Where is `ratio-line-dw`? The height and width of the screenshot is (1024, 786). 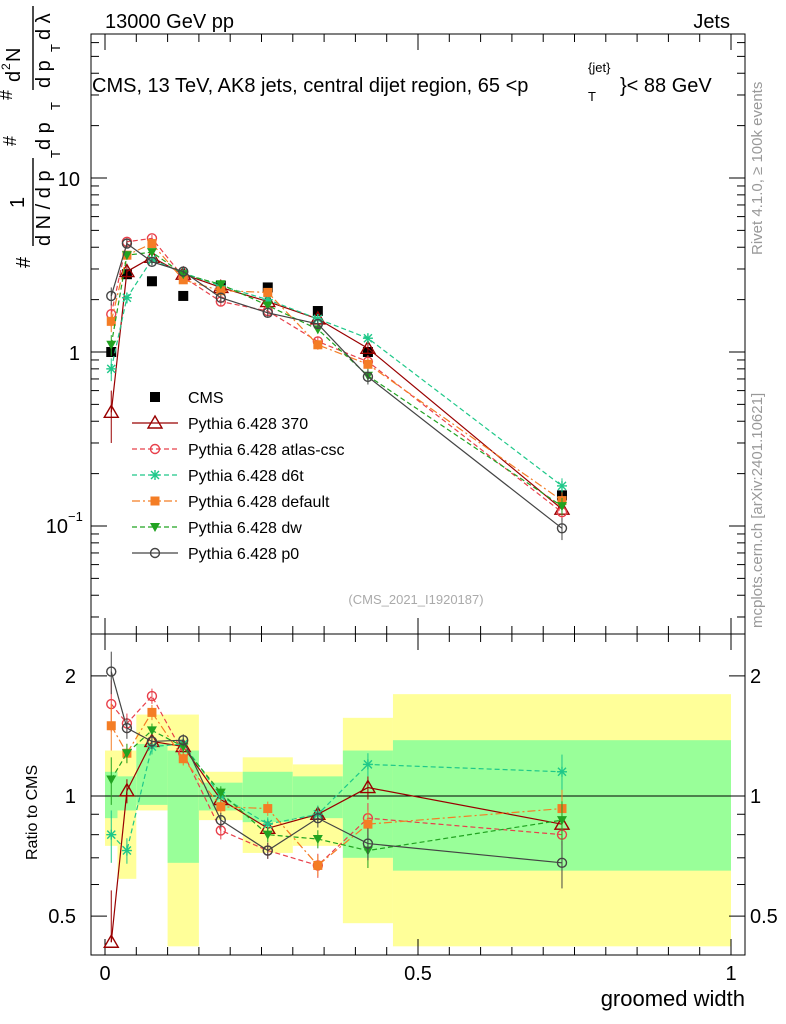 ratio-line-dw is located at coordinates (336, 790).